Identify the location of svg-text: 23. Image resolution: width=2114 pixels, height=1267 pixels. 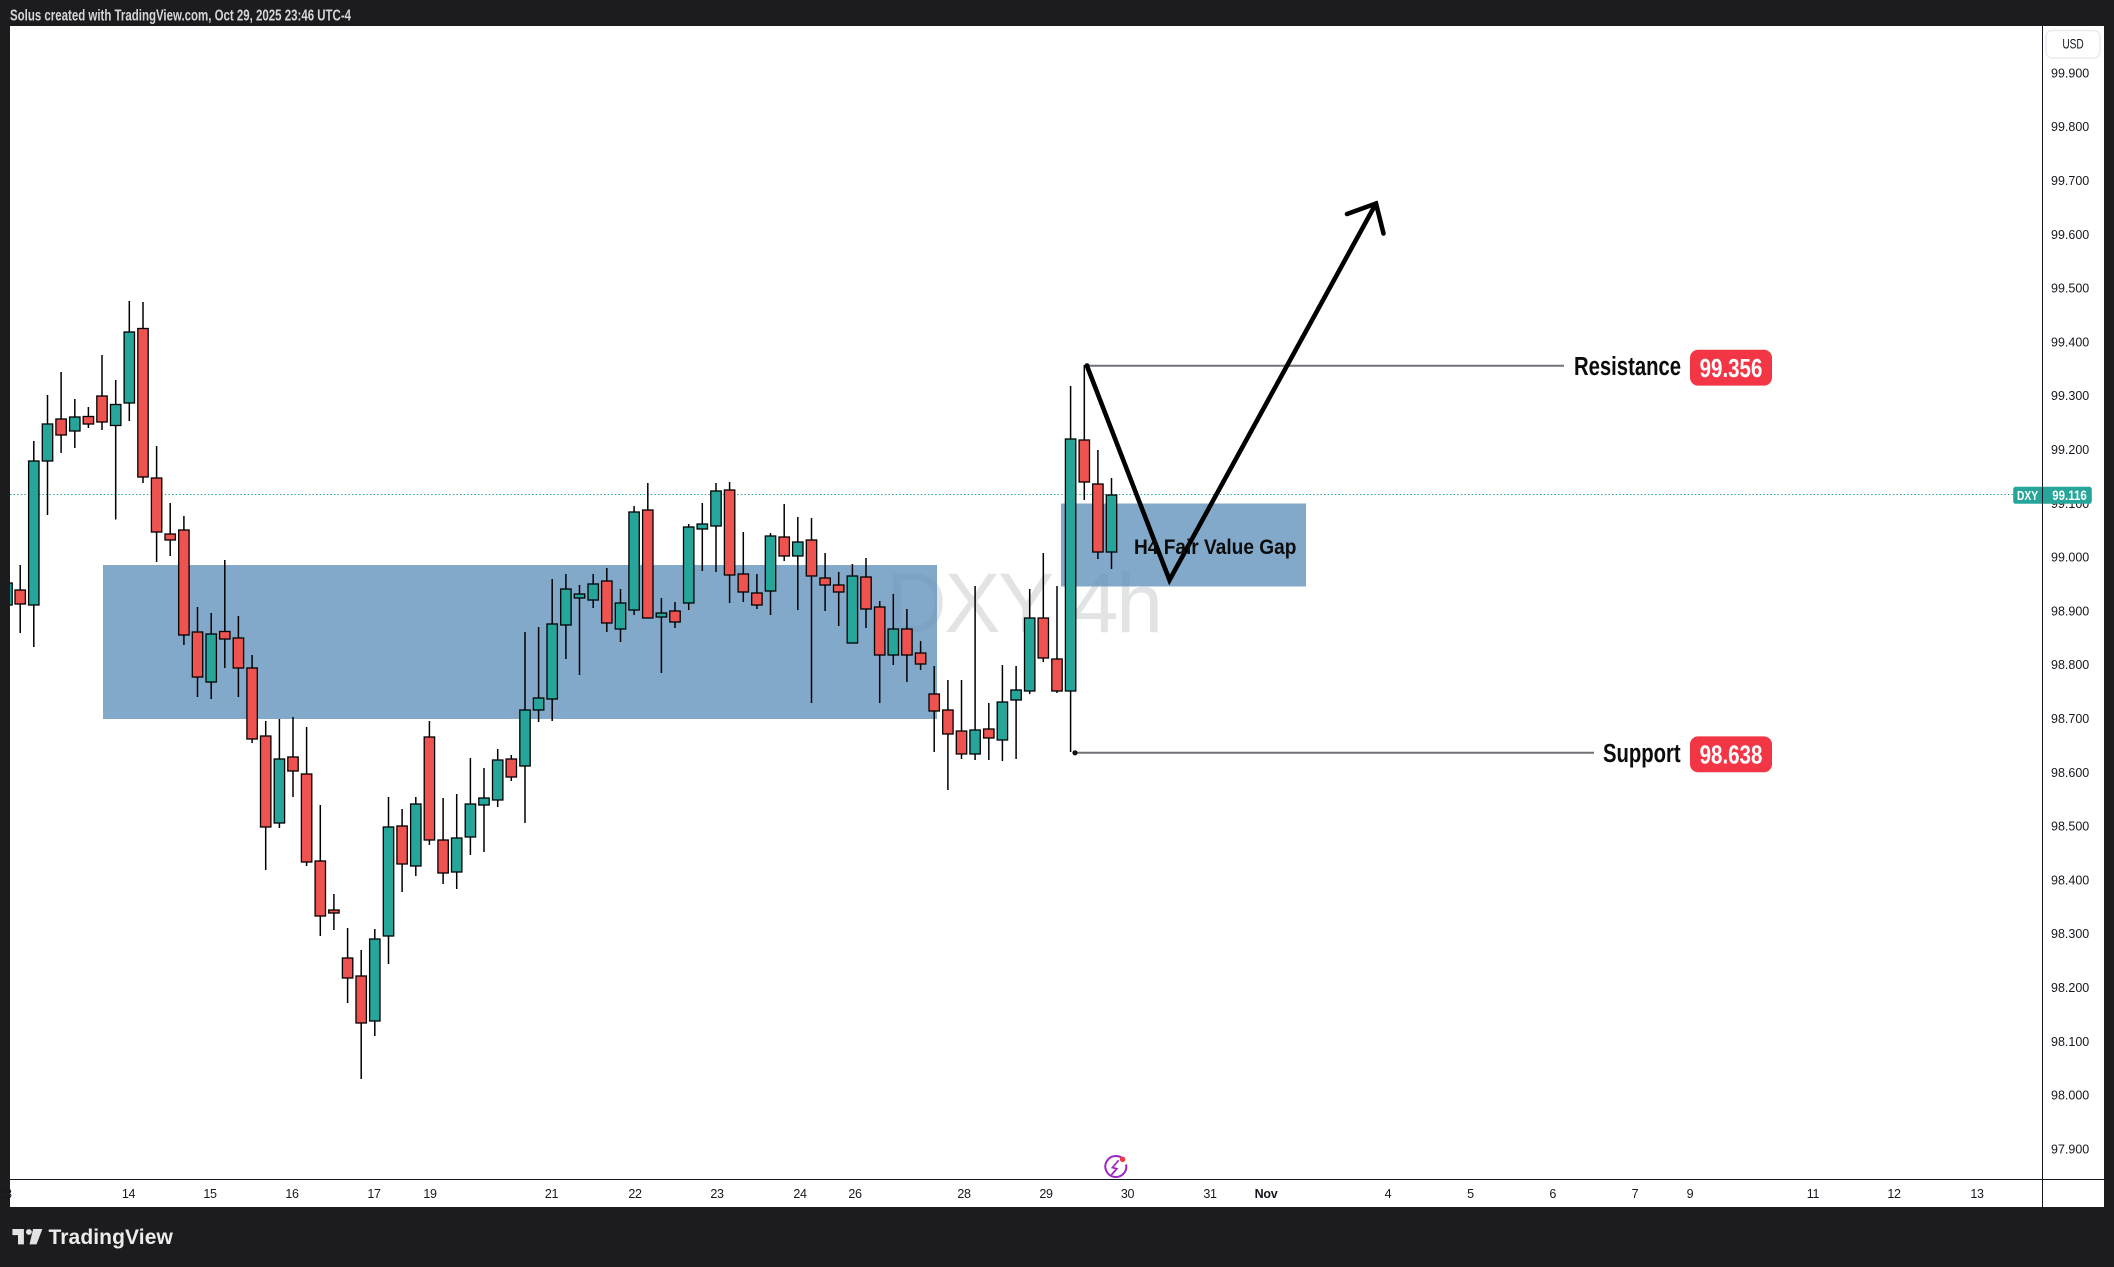
(717, 1194).